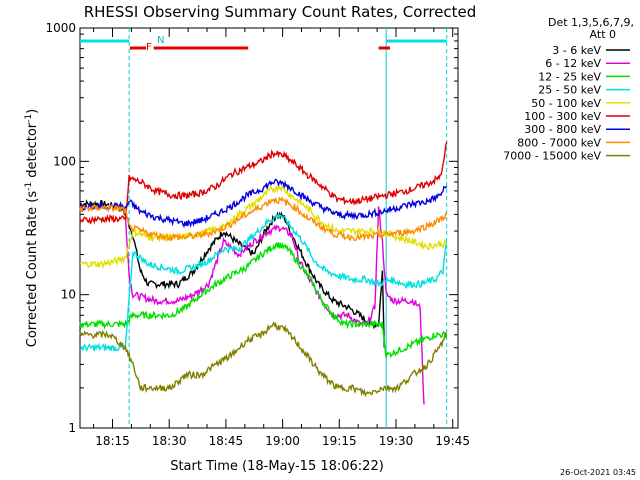 The width and height of the screenshot is (640, 480). Describe the element at coordinates (277, 466) in the screenshot. I see `x-axis-label: Start Time (18-May-15 18:06:22)` at that location.